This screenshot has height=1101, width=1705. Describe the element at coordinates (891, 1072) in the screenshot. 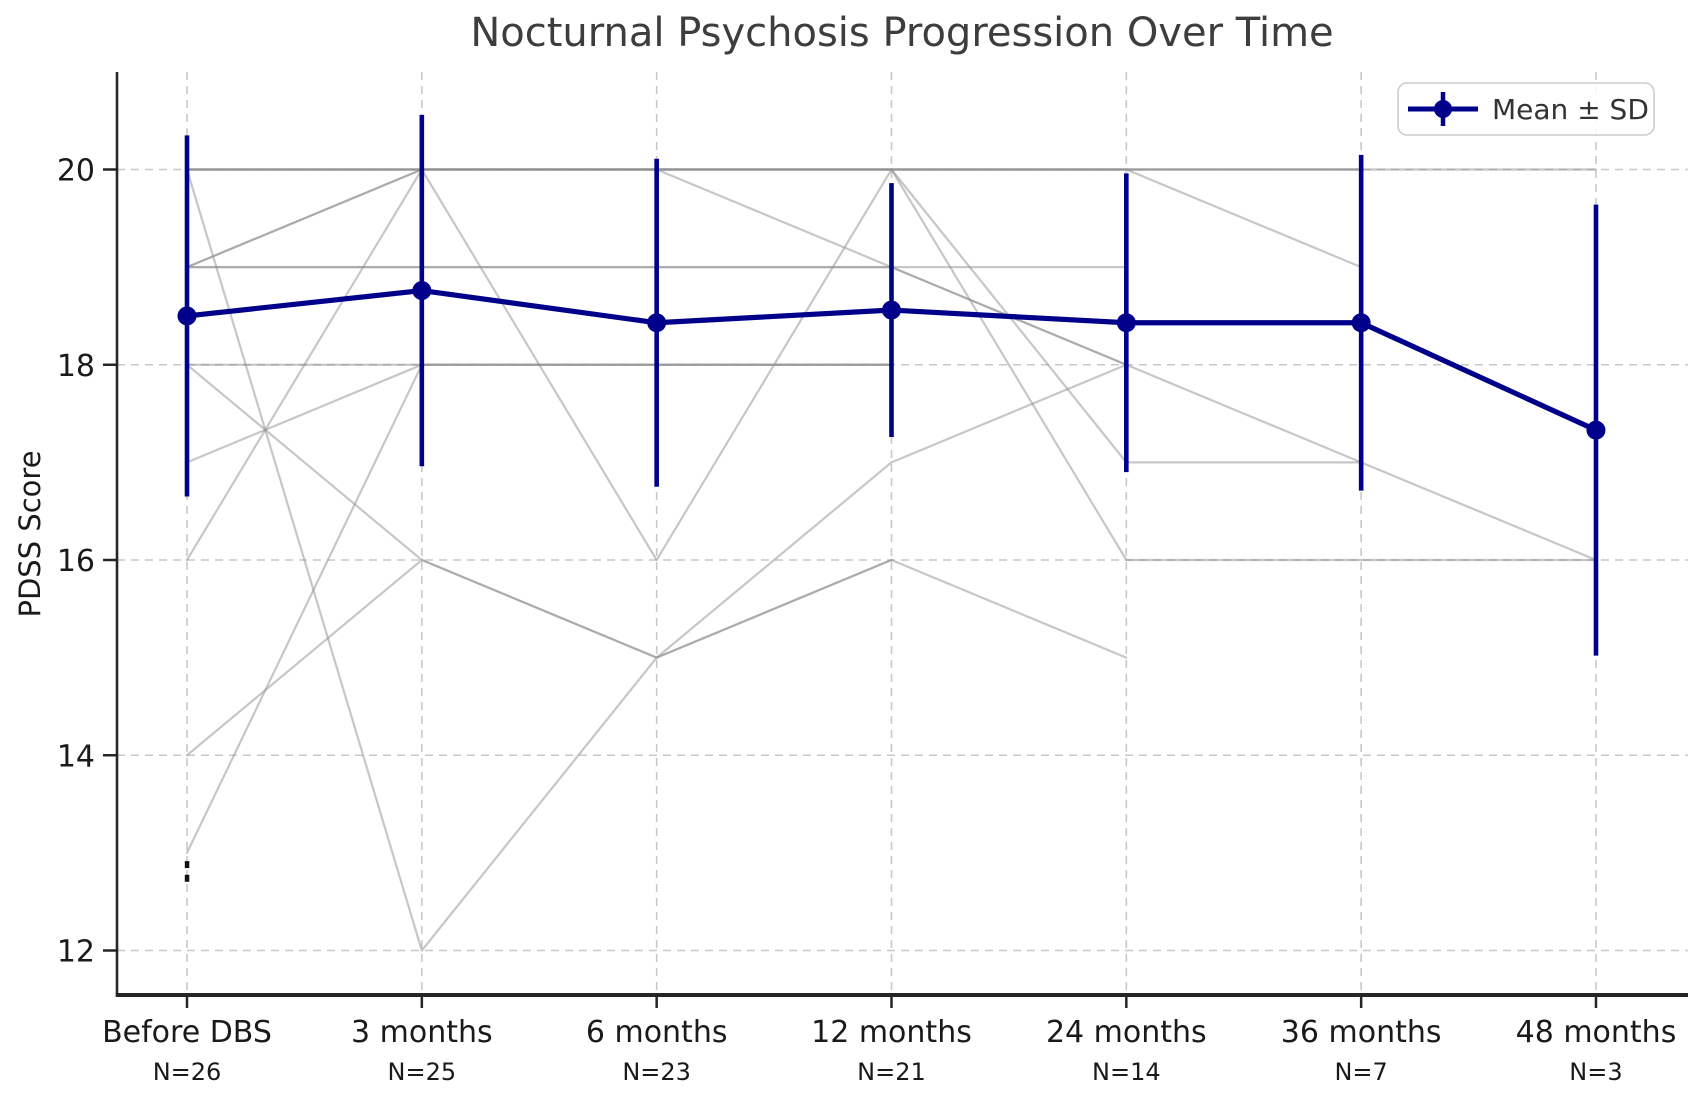

I see `n-count-label: N=21` at that location.